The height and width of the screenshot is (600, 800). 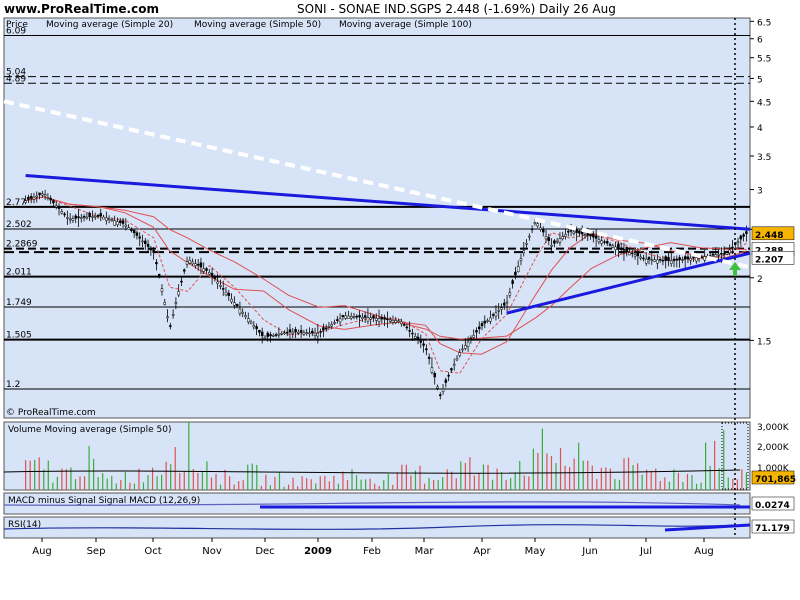 What do you see at coordinates (764, 103) in the screenshot?
I see `price-tick-label: 4.5` at bounding box center [764, 103].